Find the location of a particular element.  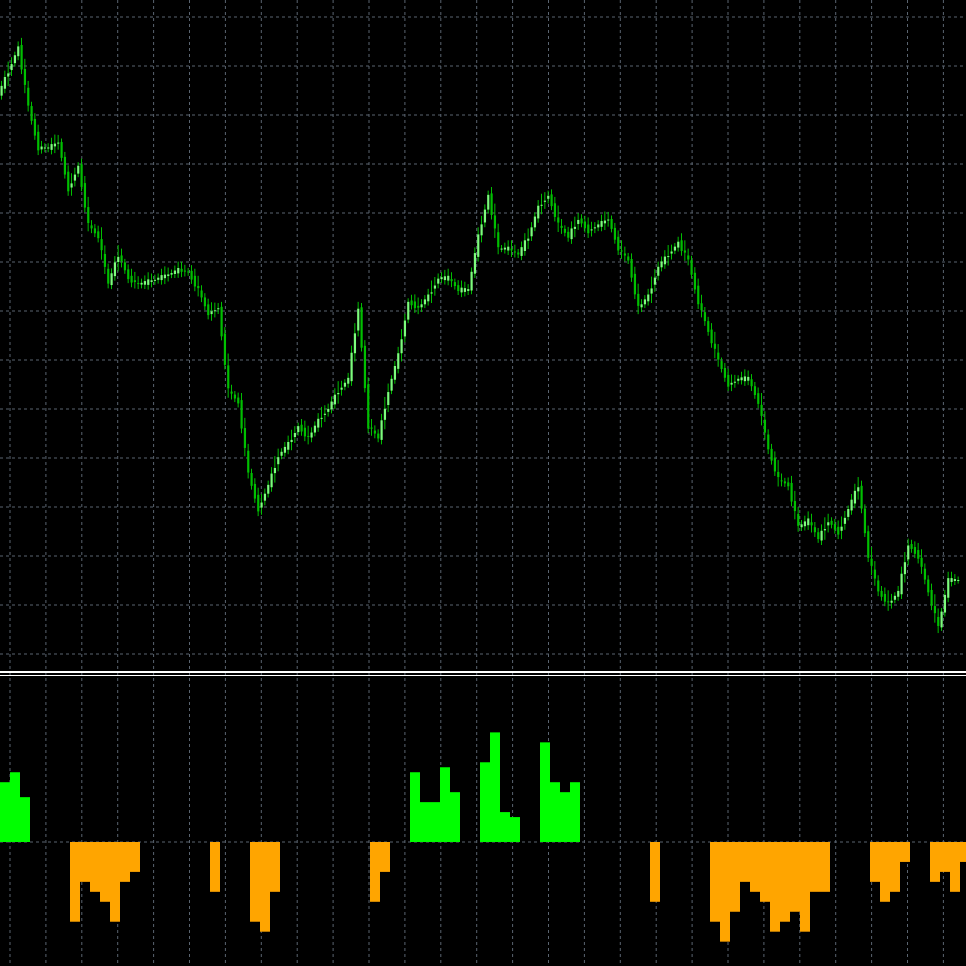

pane-separator is located at coordinates (483, 673).